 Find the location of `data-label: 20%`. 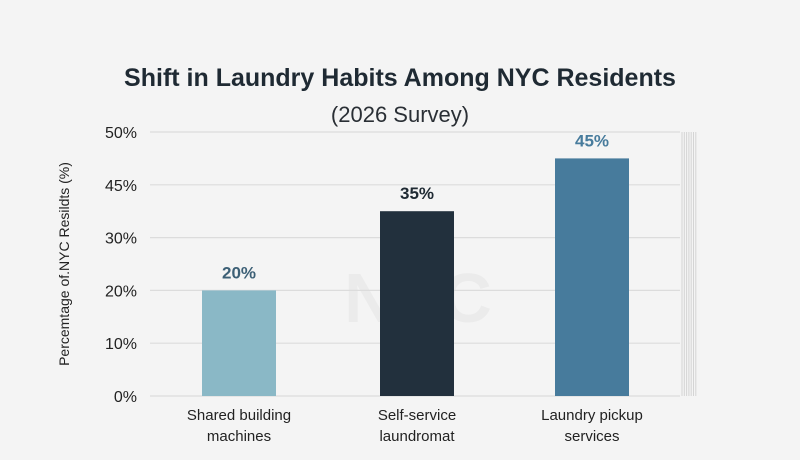

data-label: 20% is located at coordinates (239, 272).